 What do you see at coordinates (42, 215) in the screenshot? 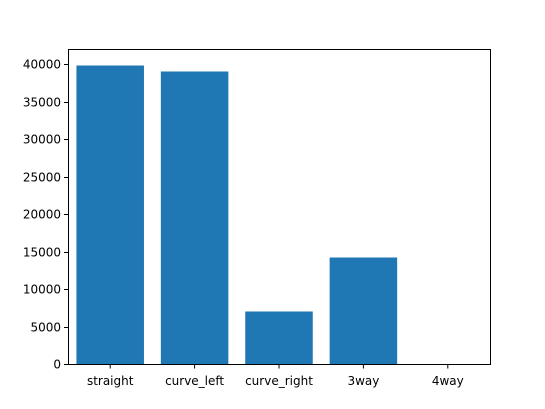
I see `y-tick-label: 20000` at bounding box center [42, 215].